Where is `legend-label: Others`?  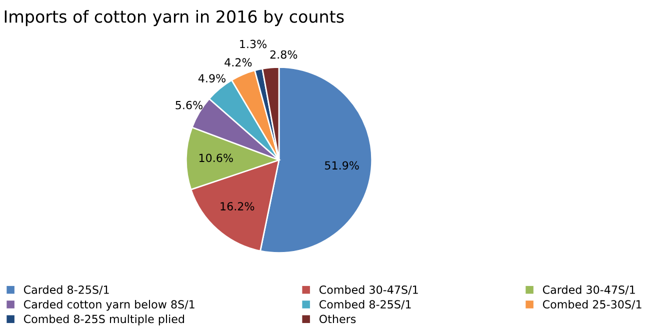 legend-label: Others is located at coordinates (337, 319).